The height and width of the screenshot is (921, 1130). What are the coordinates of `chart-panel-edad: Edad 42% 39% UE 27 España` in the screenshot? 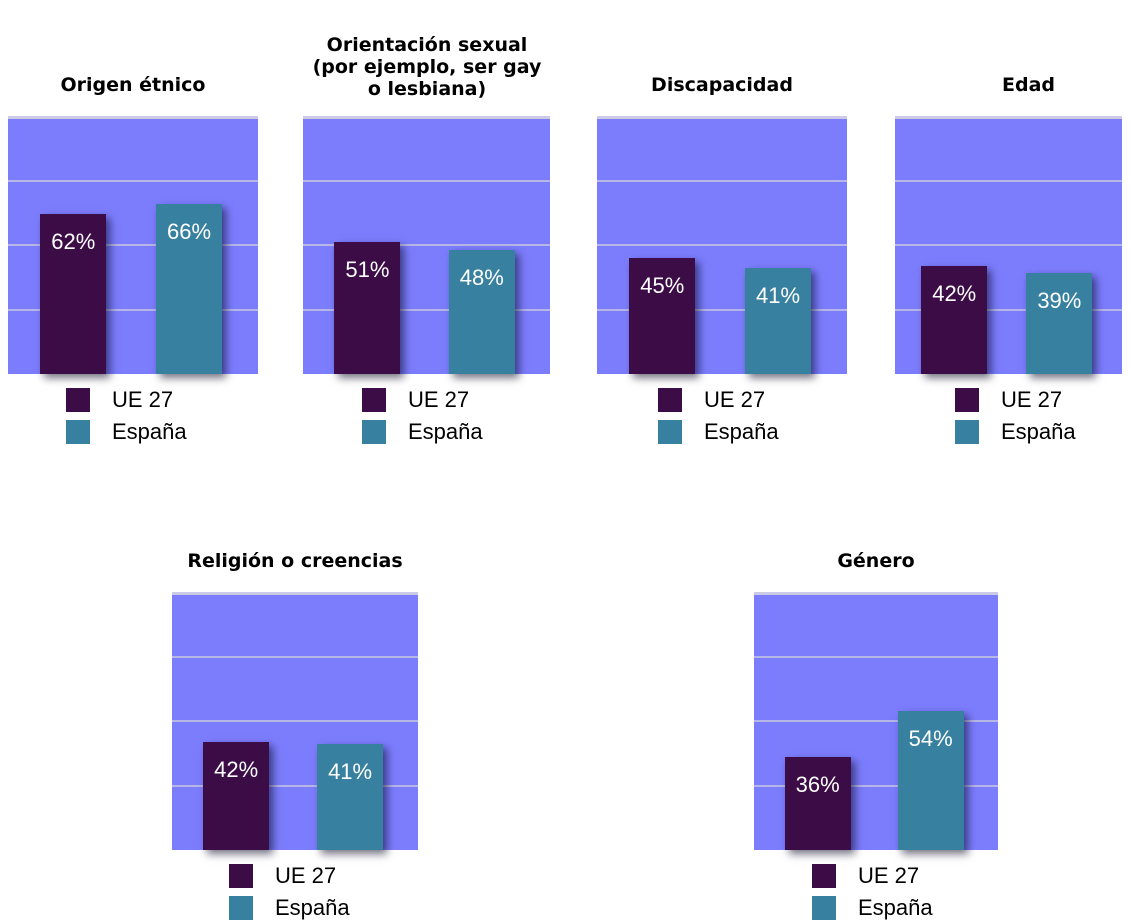 It's located at (1008, 225).